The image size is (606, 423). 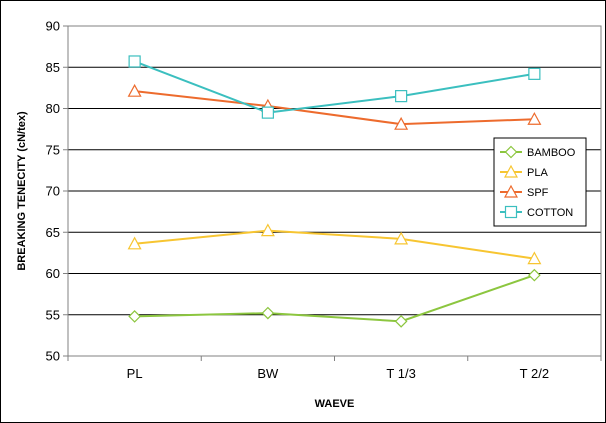 I want to click on series-bamboo, so click(x=334, y=298).